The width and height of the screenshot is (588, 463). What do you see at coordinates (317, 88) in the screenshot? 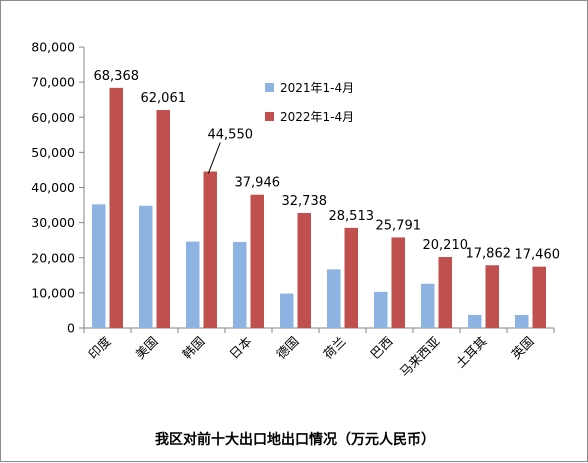
I see `legend-label-2021: 2021年1-4月` at bounding box center [317, 88].